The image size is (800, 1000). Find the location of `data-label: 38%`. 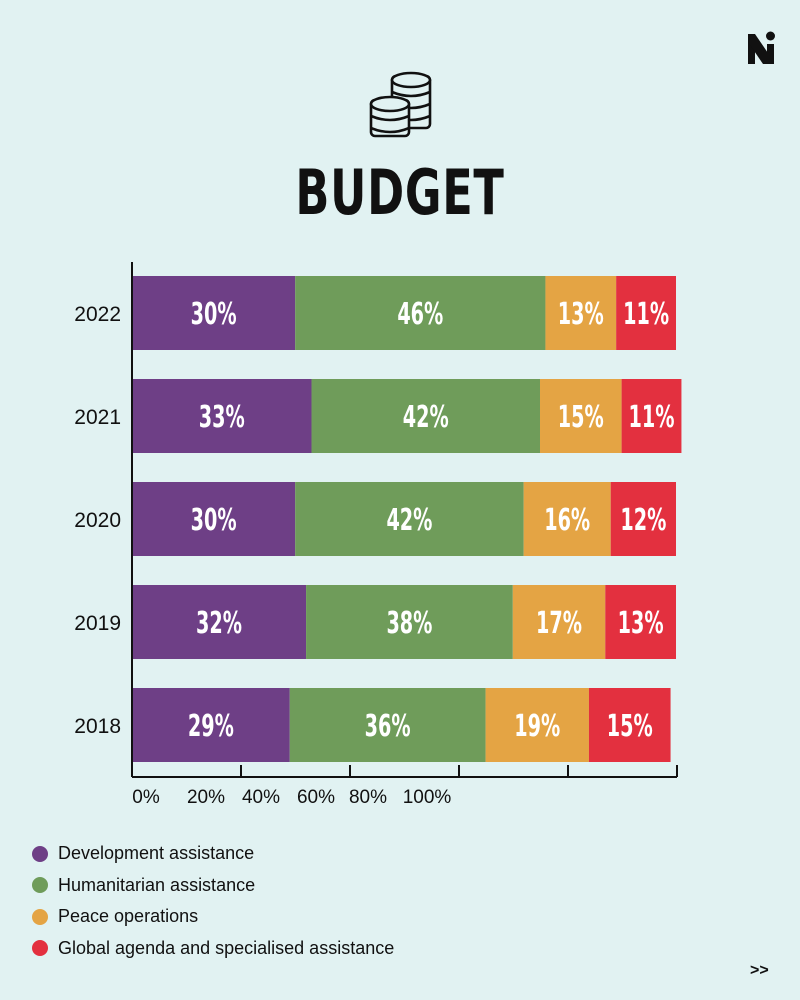

data-label: 38% is located at coordinates (409, 623).